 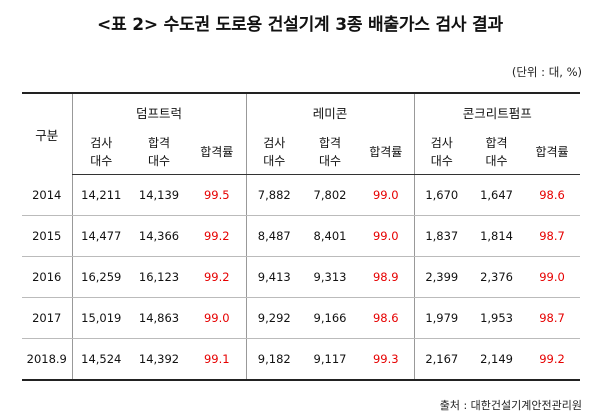 I want to click on count-cell: 14,392, so click(x=159, y=359).